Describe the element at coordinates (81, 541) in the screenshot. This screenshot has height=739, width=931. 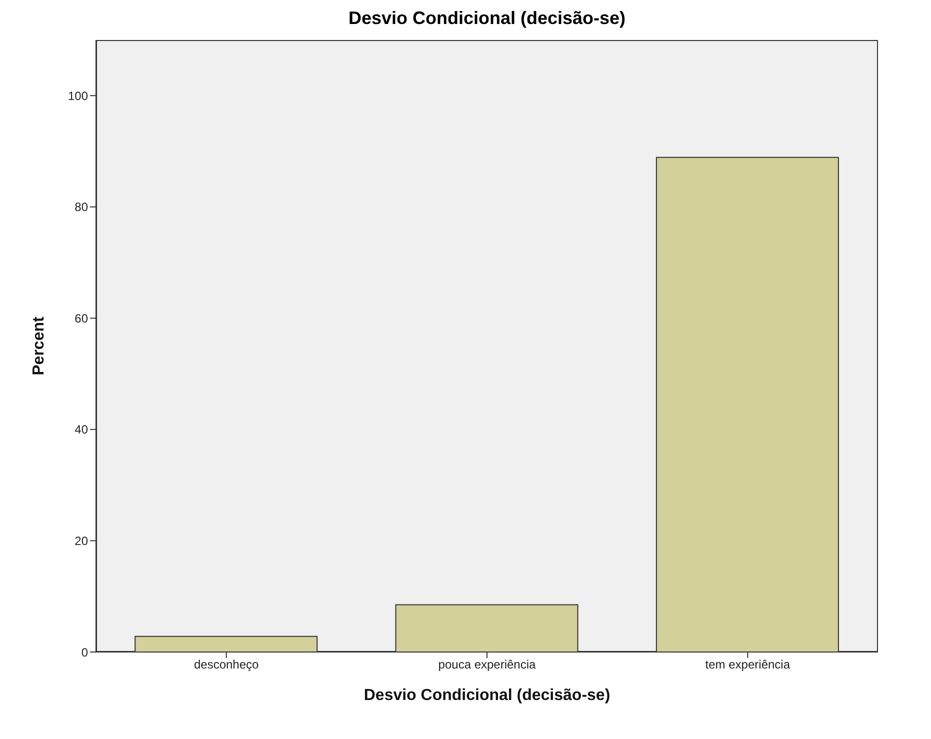
I see `y-tick-label: 20` at that location.